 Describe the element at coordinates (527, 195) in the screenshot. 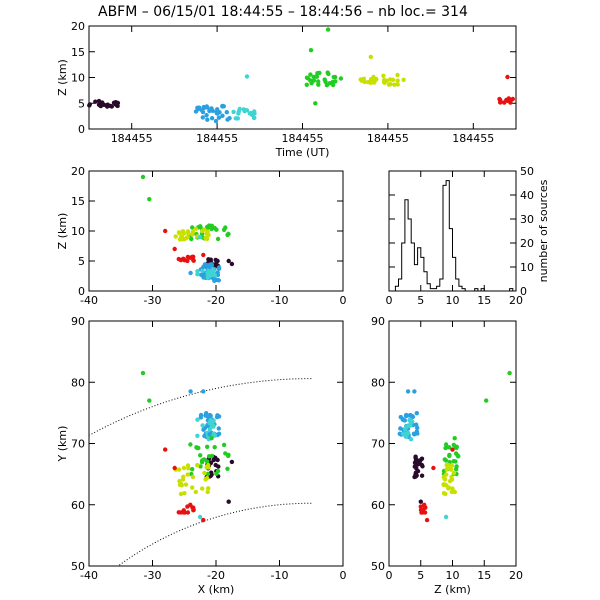

I see `histogram-y-tick-label: 40` at that location.